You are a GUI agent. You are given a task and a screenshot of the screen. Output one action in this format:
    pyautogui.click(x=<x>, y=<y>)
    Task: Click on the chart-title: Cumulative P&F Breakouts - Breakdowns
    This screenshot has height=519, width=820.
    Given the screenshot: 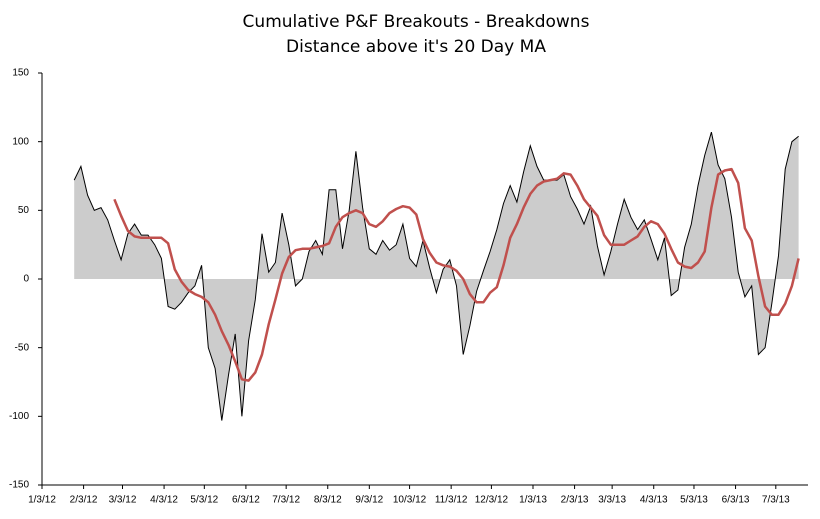 What is the action you would take?
    pyautogui.click(x=416, y=22)
    